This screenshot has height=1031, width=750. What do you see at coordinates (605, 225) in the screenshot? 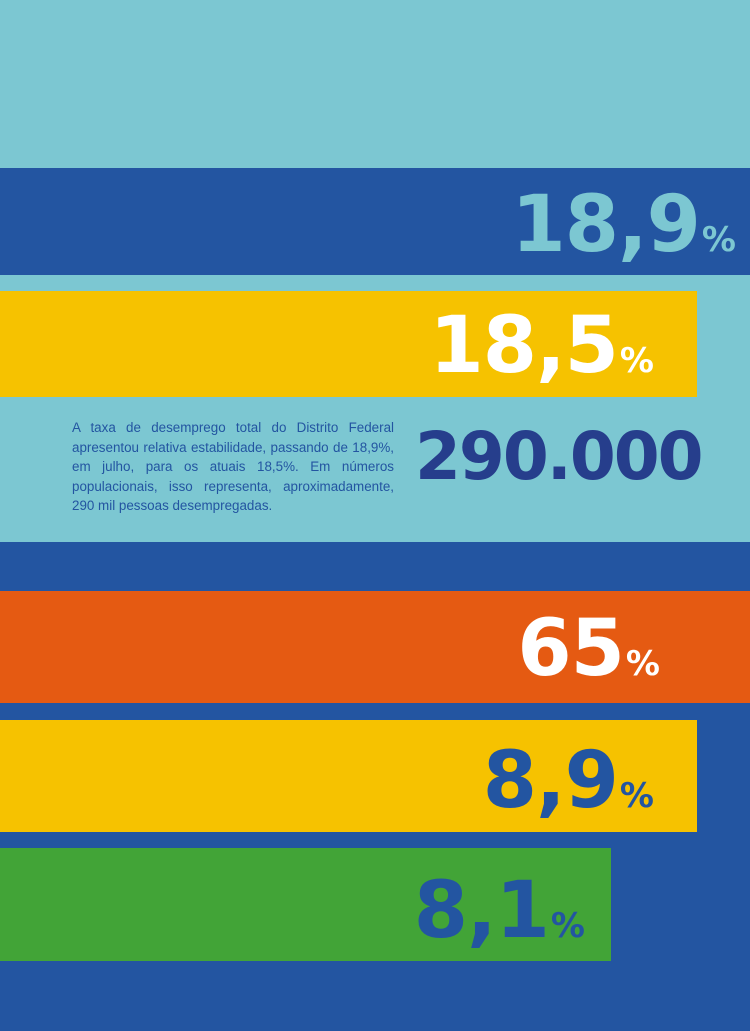
I see `stat-number: 18,9` at bounding box center [605, 225].